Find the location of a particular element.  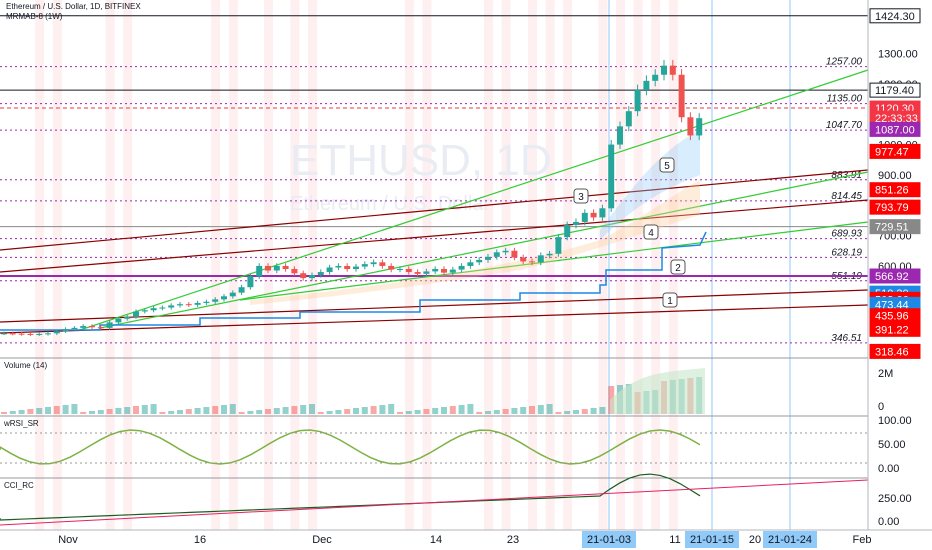

time-highlight-label: 21-01-24 is located at coordinates (790, 540).